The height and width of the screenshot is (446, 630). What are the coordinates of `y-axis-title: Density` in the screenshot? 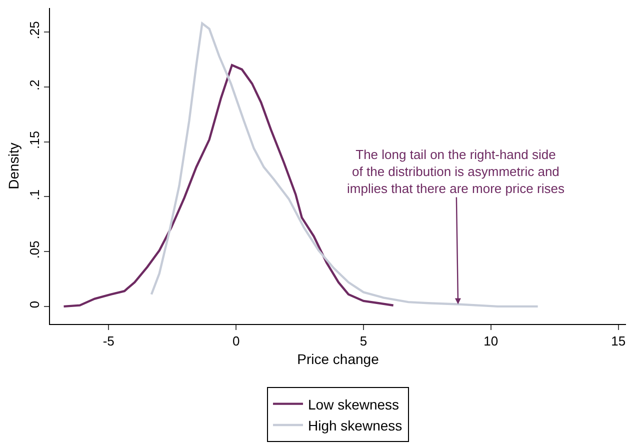 It's located at (13, 166).